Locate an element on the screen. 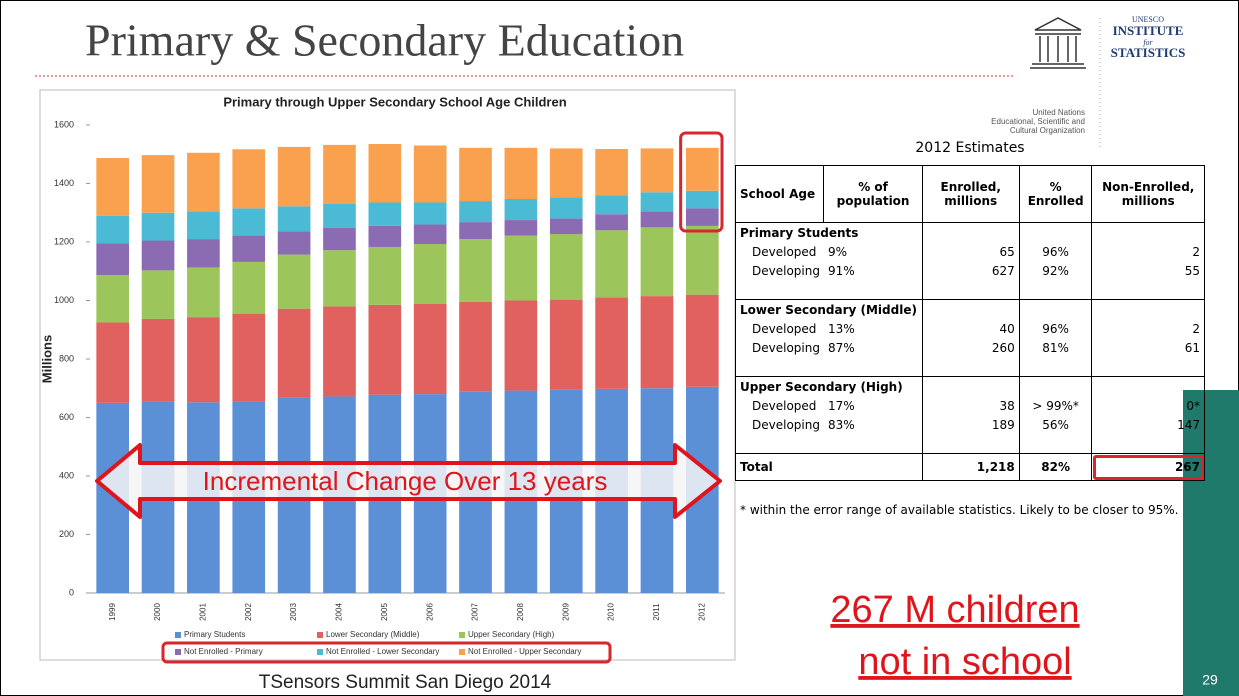 The height and width of the screenshot is (696, 1239). total-pct: 82% is located at coordinates (1055, 467).